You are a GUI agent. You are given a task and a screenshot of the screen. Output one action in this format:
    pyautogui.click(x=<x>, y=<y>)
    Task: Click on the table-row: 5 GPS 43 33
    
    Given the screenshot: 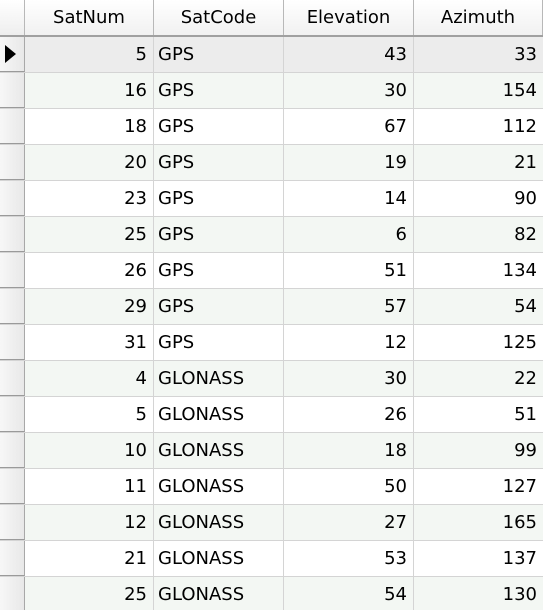 What is the action you would take?
    pyautogui.click(x=271, y=55)
    